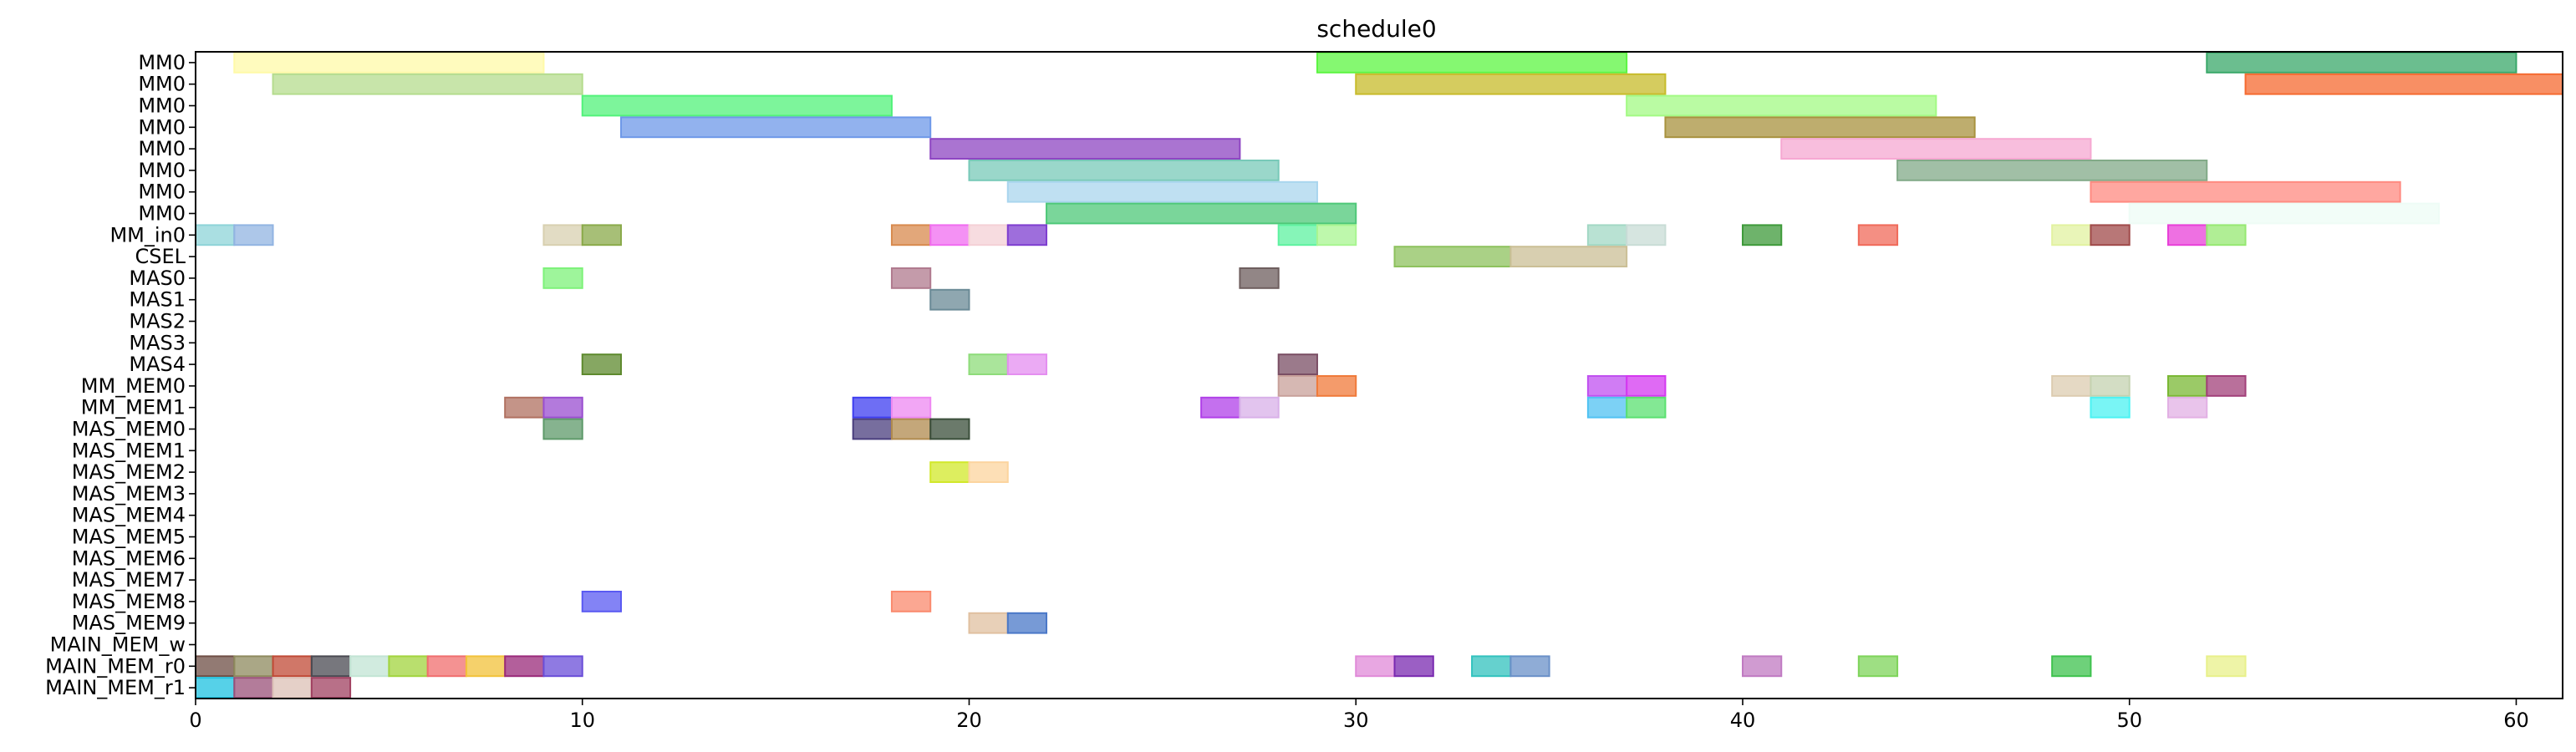 Image resolution: width=2576 pixels, height=752 pixels. What do you see at coordinates (157, 279) in the screenshot?
I see `y-tick-label: MAS0` at bounding box center [157, 279].